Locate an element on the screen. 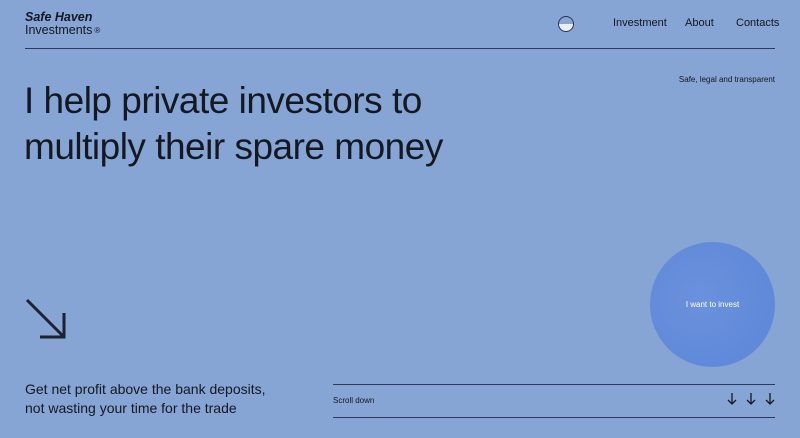 The height and width of the screenshot is (438, 800). scroll-top-divider is located at coordinates (554, 384).